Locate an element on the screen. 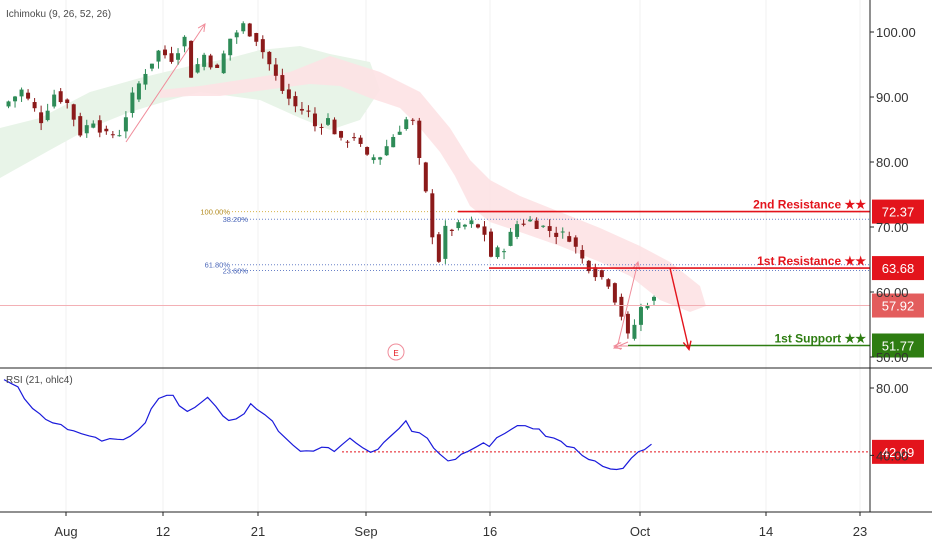 Image resolution: width=932 pixels, height=550 pixels. price-tick-label: 80.00 is located at coordinates (892, 162).